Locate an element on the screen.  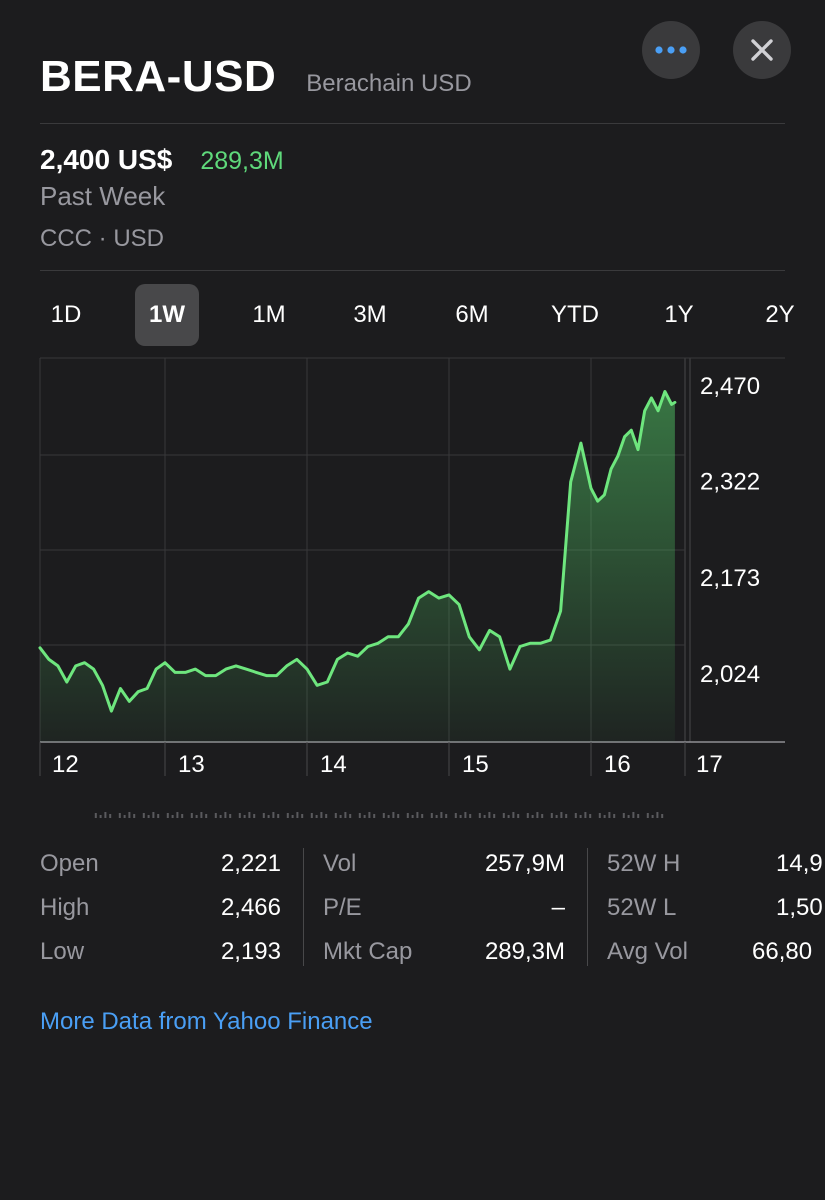
x-tick-label: 15 is located at coordinates (475, 764).